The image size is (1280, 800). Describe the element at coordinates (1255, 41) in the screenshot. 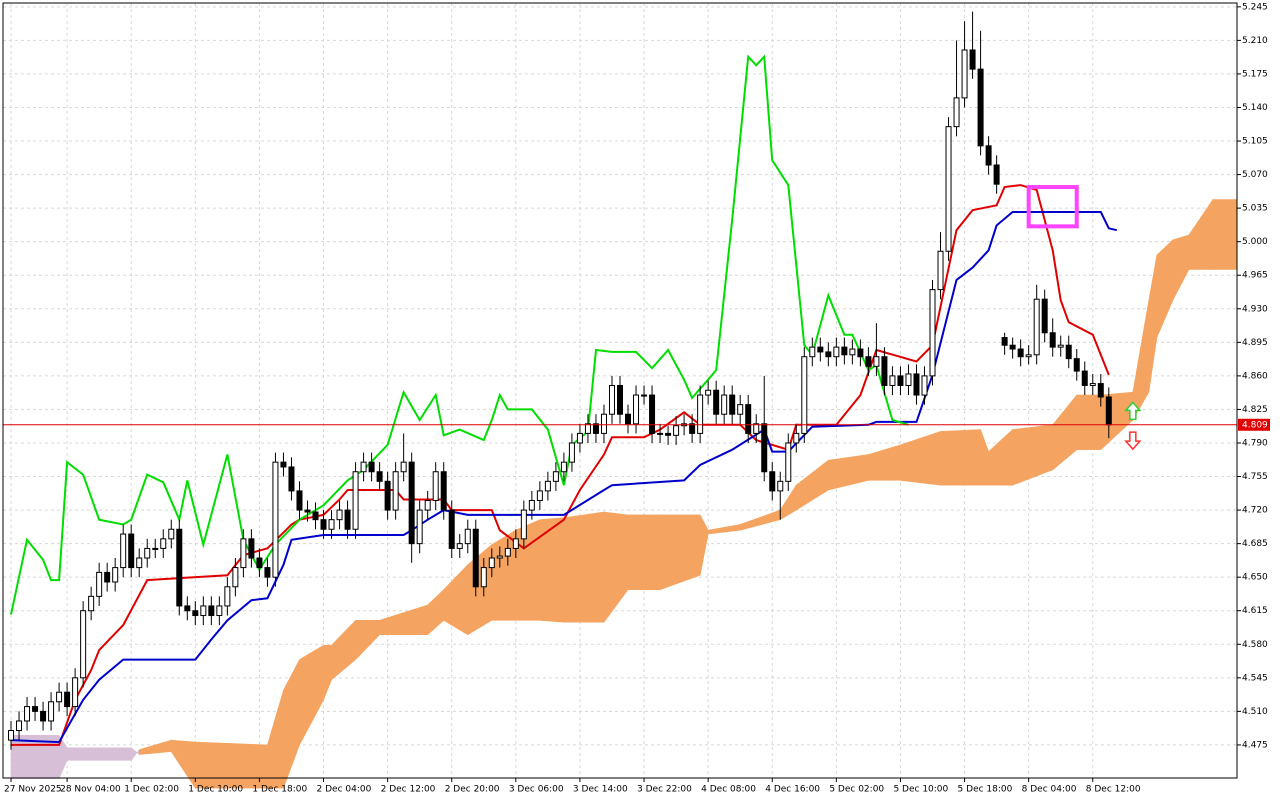

I see `y-tick-label: 5.210` at that location.